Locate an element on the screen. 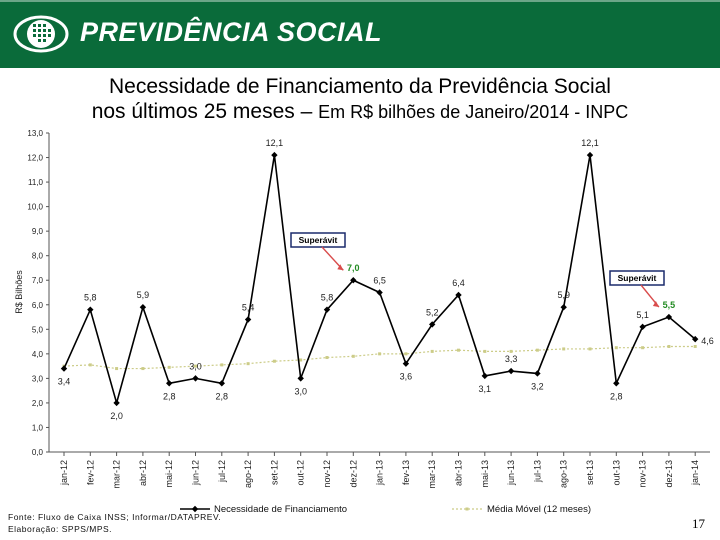 This screenshot has height=540, width=720. legend-marker-average is located at coordinates (467, 509).